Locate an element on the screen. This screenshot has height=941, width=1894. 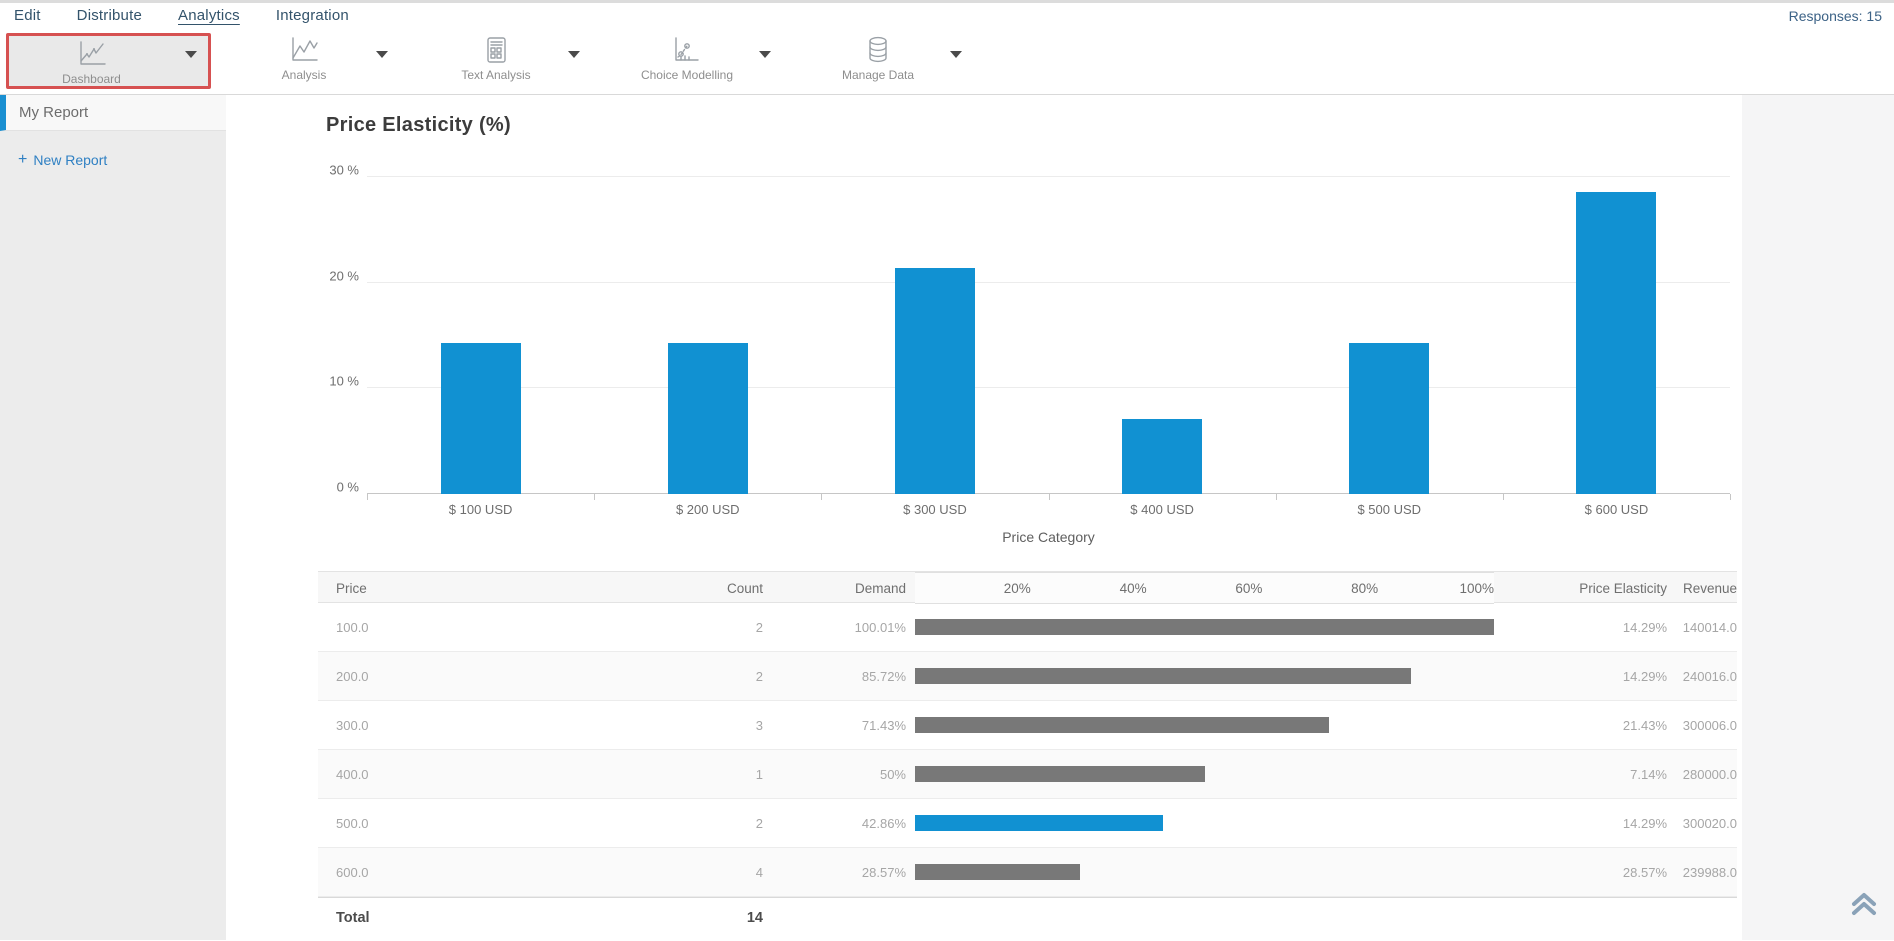
chart-title: Price Elasticity (%) is located at coordinates (418, 125).